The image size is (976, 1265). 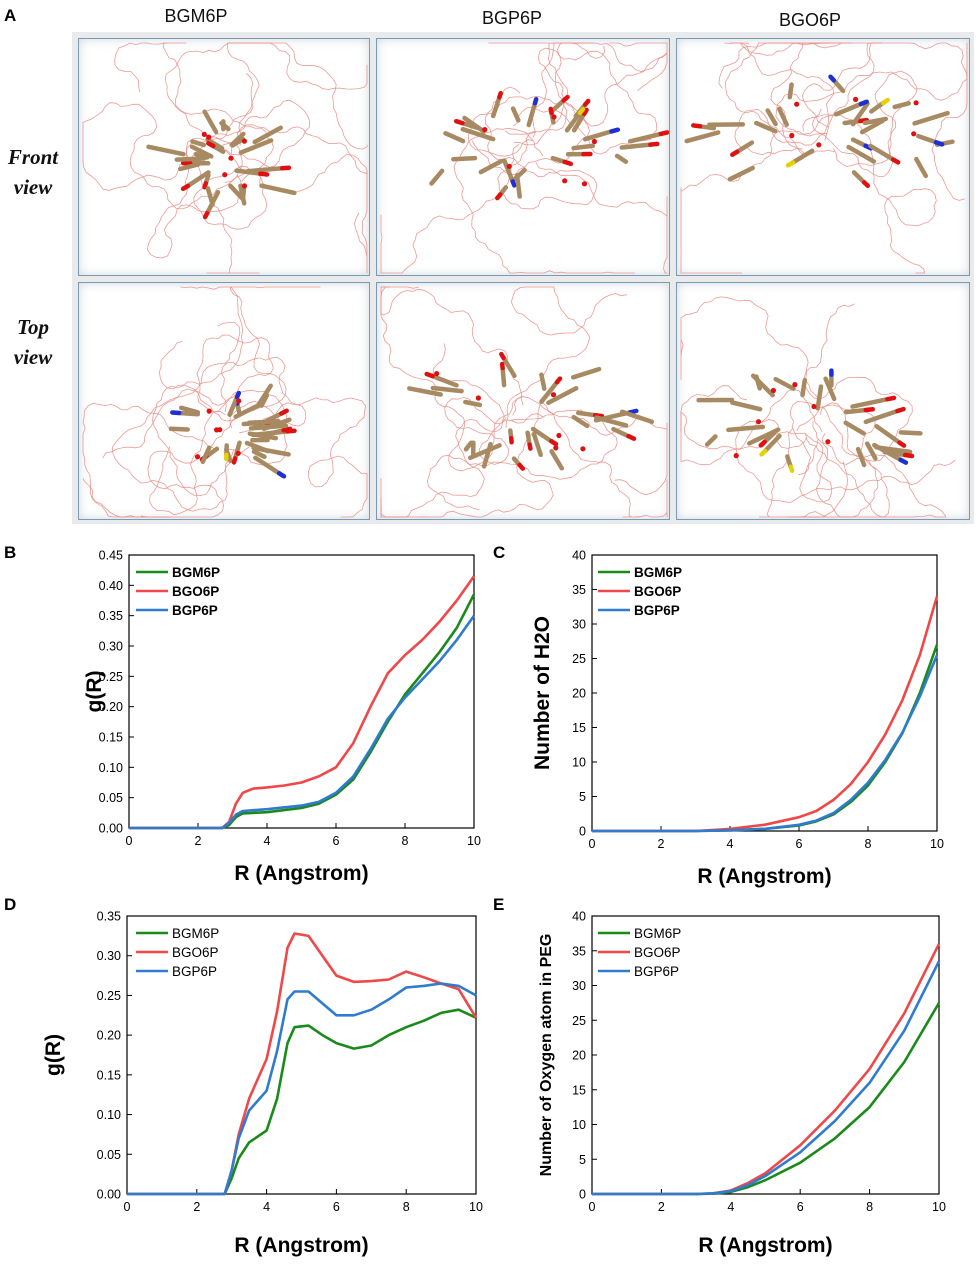 What do you see at coordinates (592, 1207) in the screenshot?
I see `x-tick-label: 0` at bounding box center [592, 1207].